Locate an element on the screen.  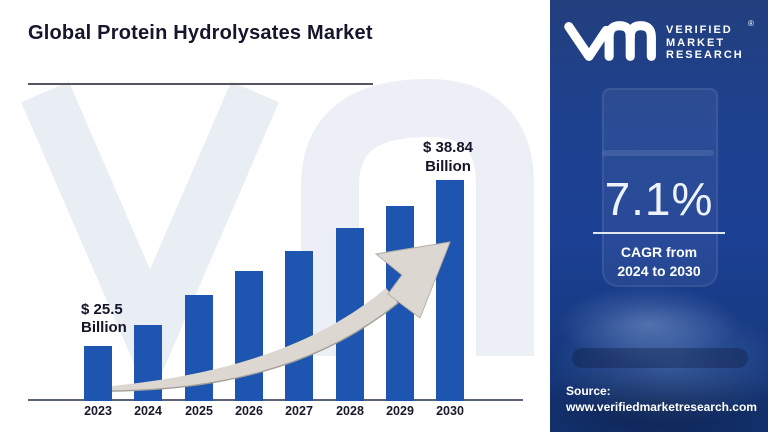
glass-rim is located at coordinates (658, 153).